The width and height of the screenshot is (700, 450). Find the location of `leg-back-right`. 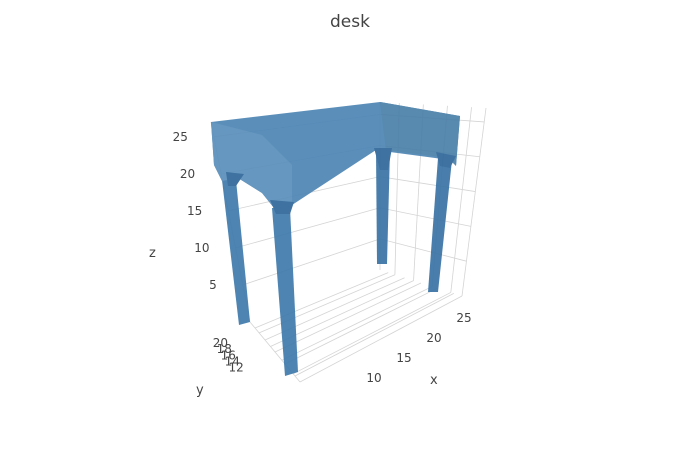

leg-back-right is located at coordinates (440, 225).